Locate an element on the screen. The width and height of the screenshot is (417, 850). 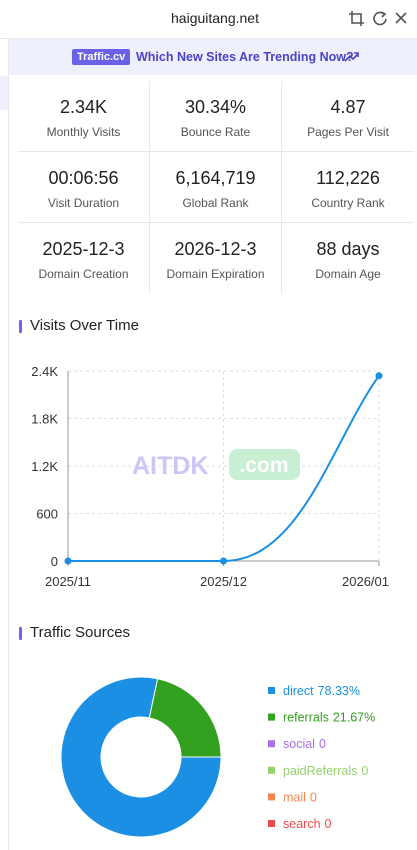
stat-cell: 2025-12-3 Domain Creation is located at coordinates (84, 258).